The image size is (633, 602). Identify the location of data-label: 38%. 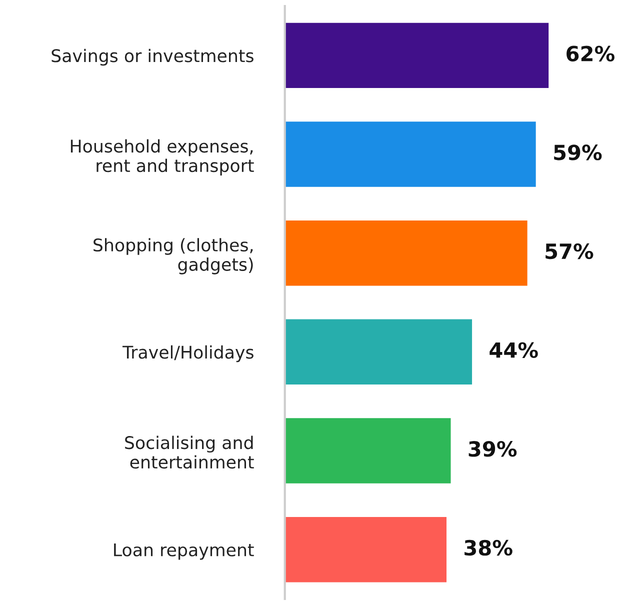
(488, 548).